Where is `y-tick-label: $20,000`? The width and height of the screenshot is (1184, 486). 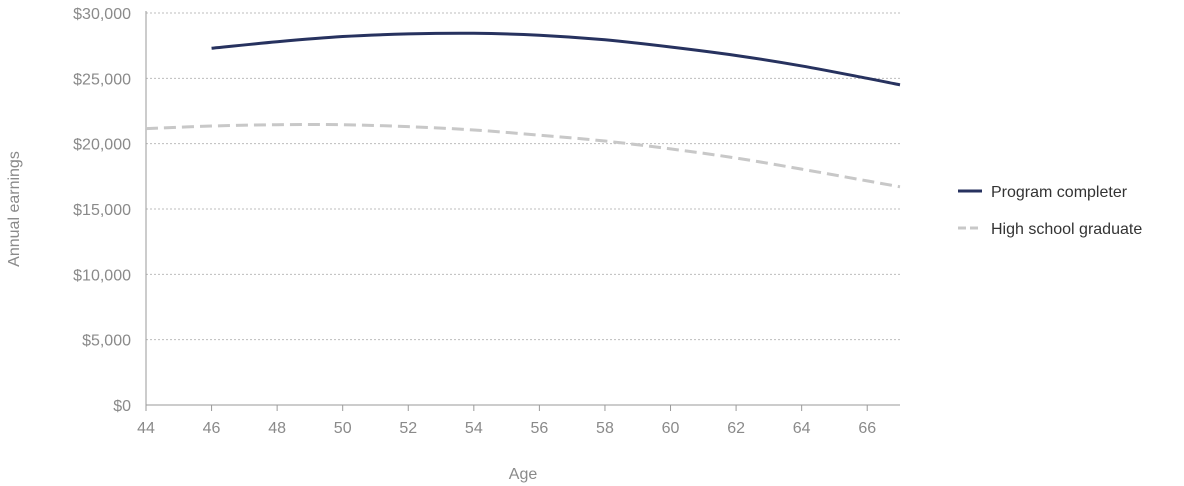 y-tick-label: $20,000 is located at coordinates (102, 145).